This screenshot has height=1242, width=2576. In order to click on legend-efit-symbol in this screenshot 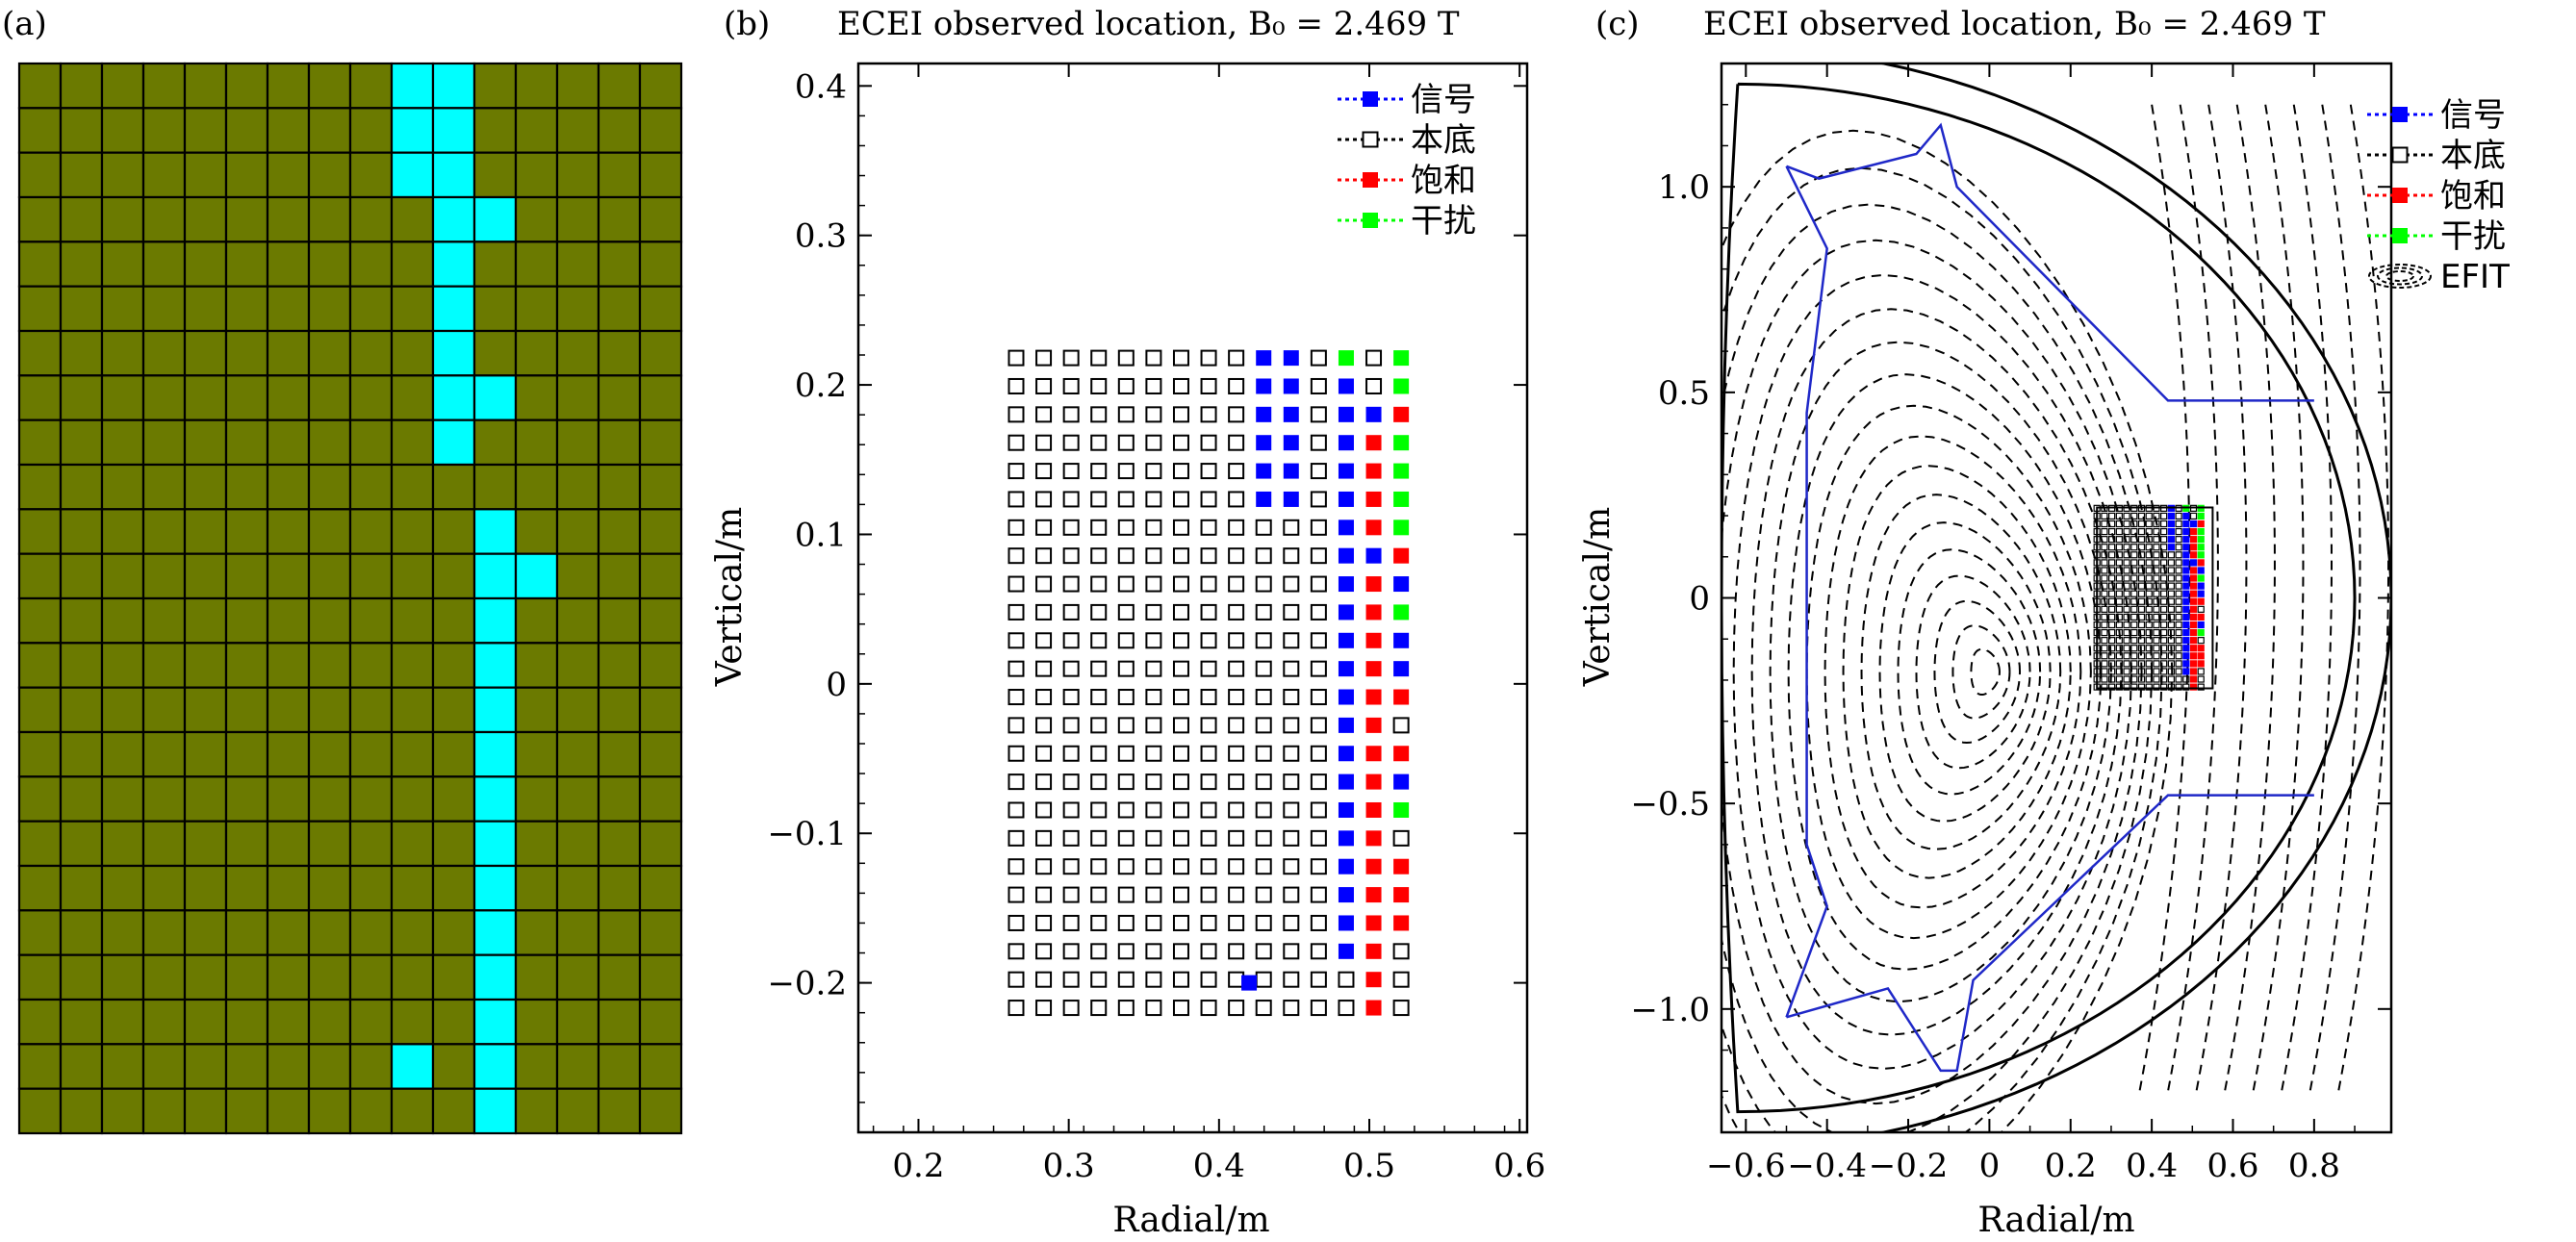, I will do `click(2400, 276)`.